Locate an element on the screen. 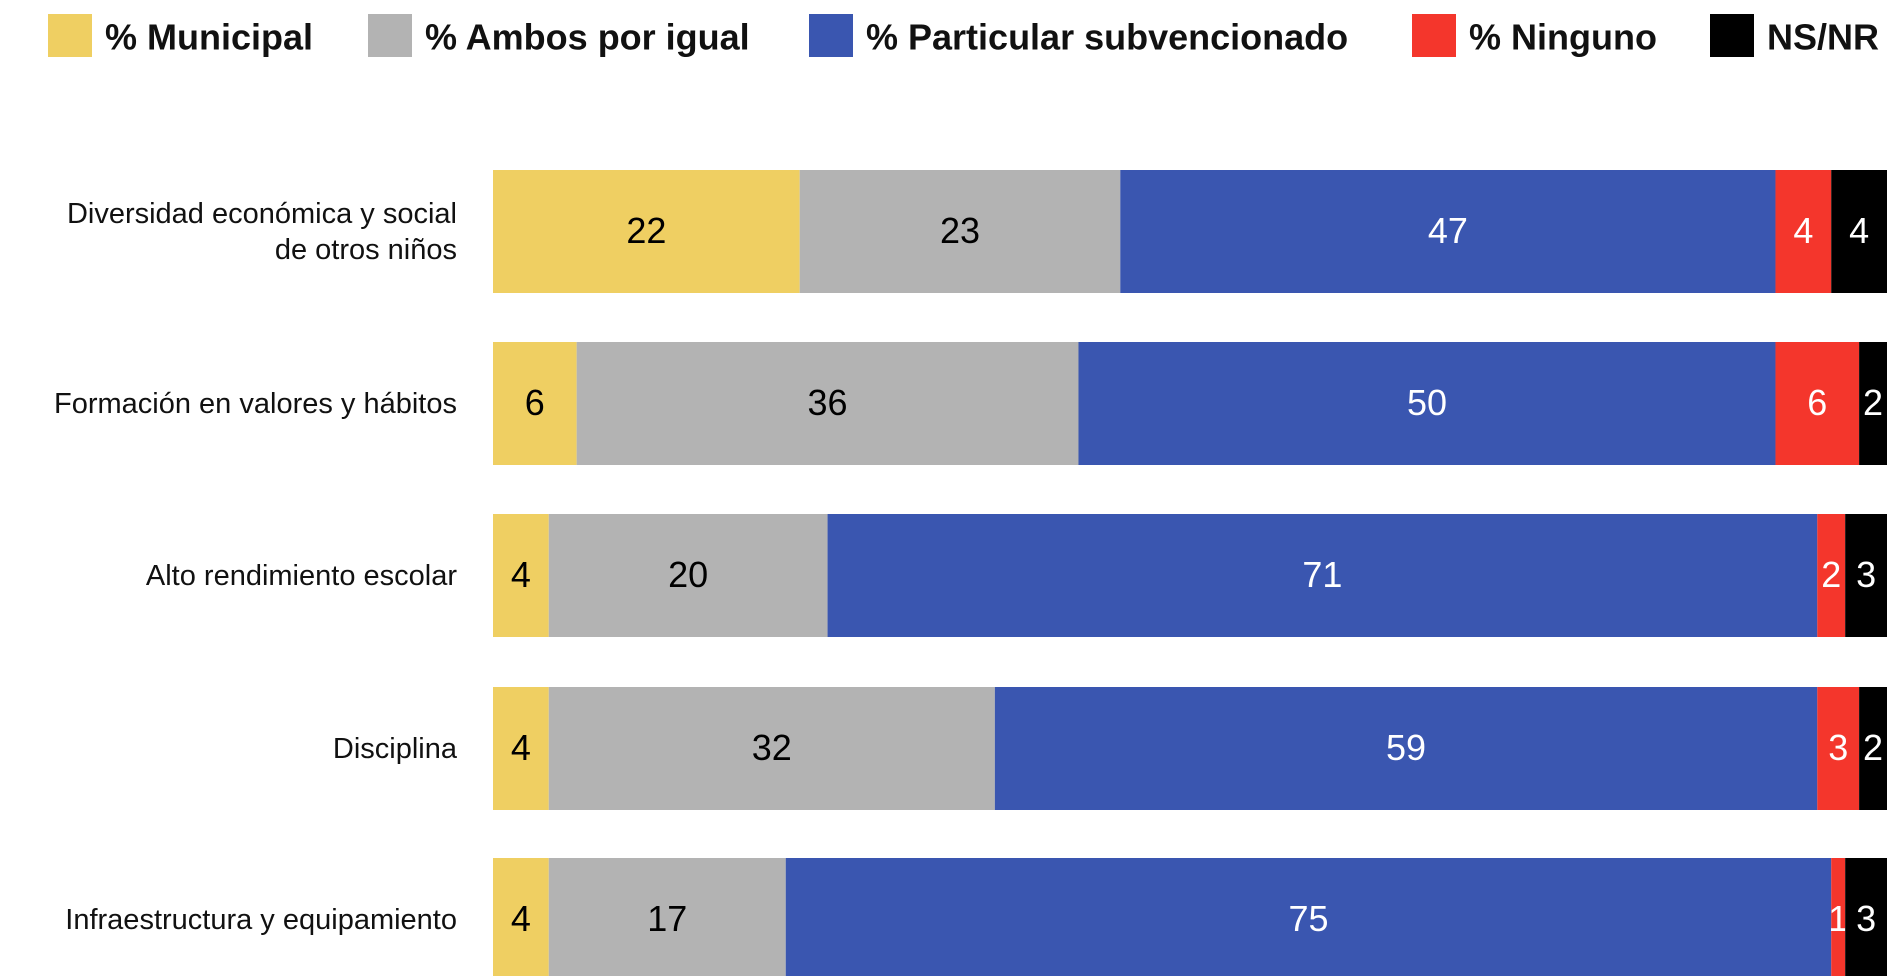 This screenshot has width=1887, height=976. value-label: 1 is located at coordinates (1838, 918).